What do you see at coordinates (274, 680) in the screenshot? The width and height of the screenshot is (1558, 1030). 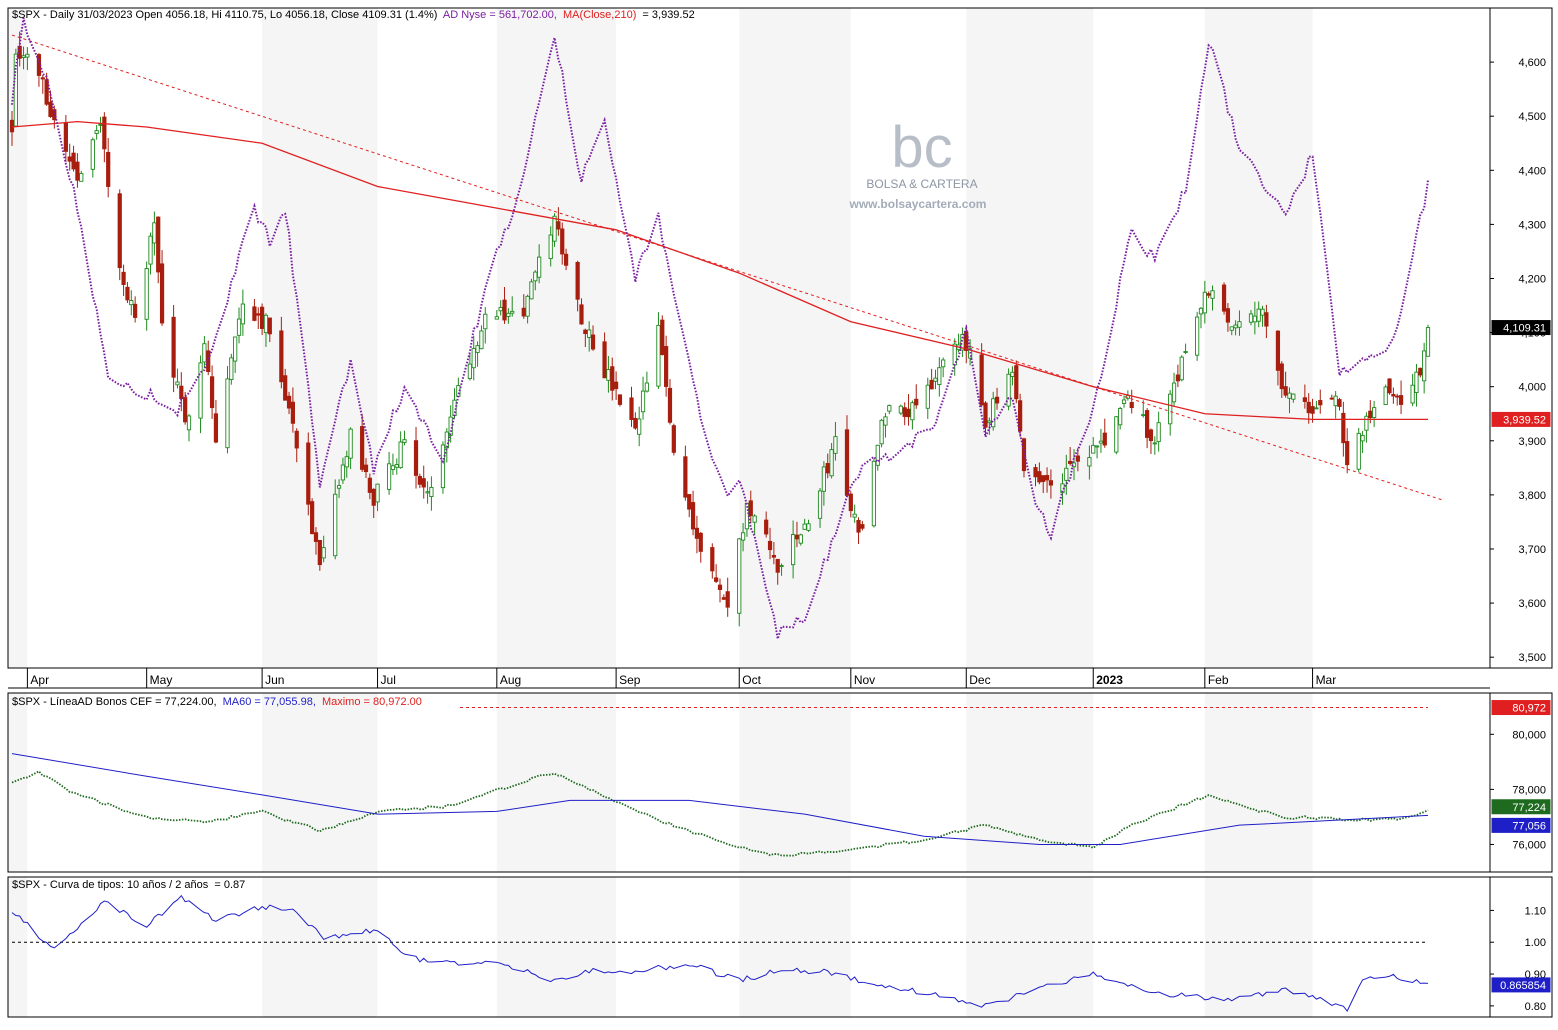 I see `month-label: Jun` at bounding box center [274, 680].